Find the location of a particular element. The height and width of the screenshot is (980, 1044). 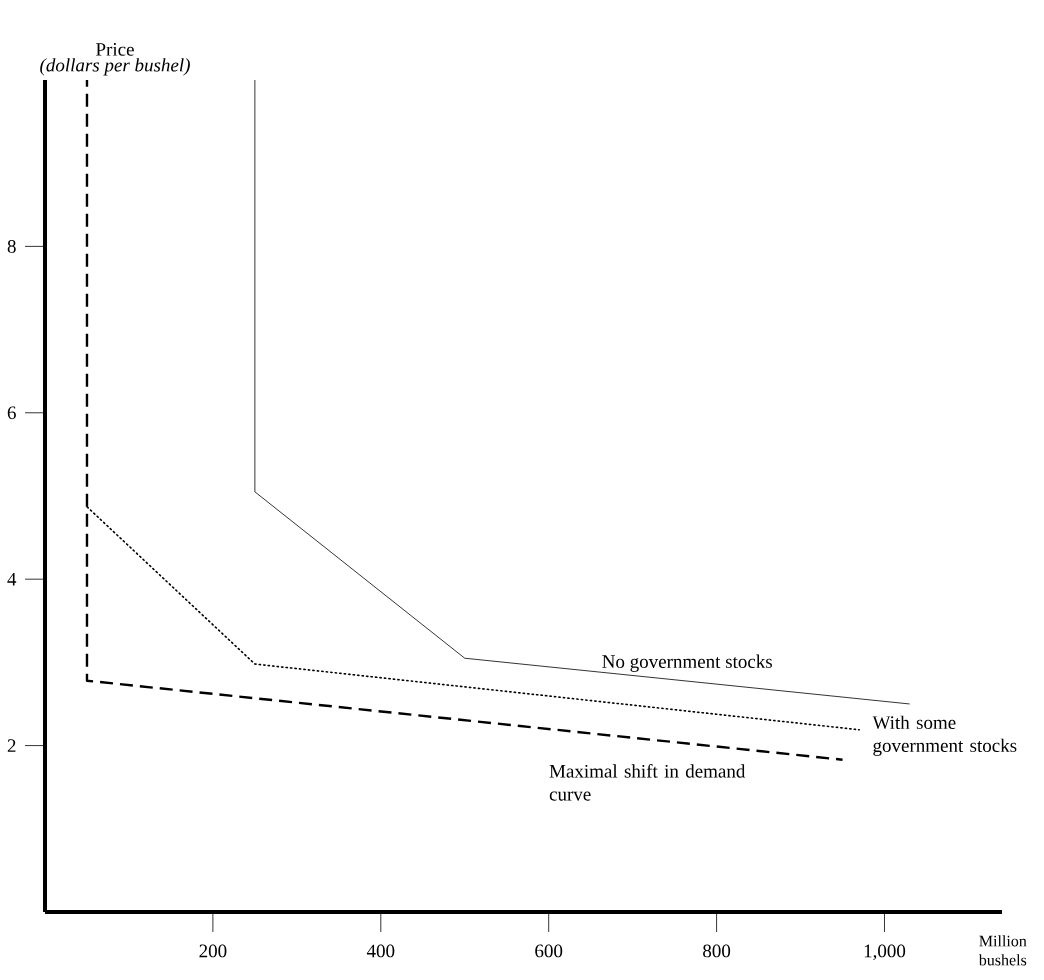

x-axis-title: Million bushels is located at coordinates (1002, 950).